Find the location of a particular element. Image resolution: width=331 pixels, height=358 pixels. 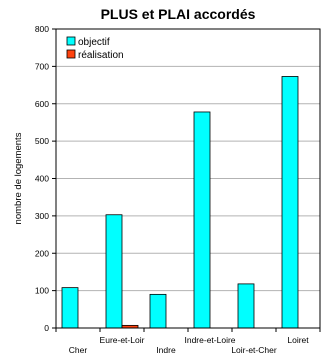

y-axis-label: nombre de logements is located at coordinates (18, 178).